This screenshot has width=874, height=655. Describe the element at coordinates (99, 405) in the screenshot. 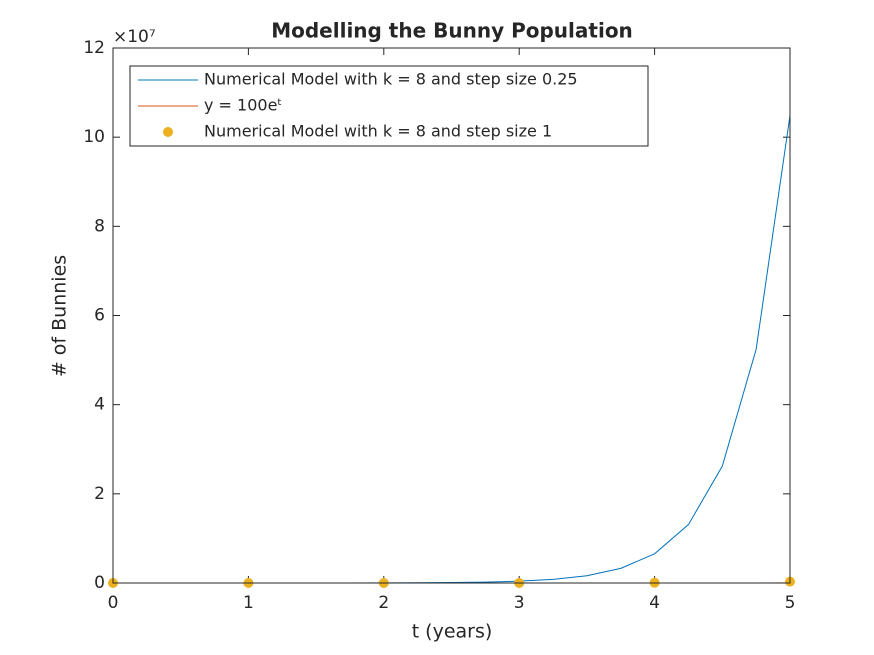

I see `y-tick-label: 4` at that location.